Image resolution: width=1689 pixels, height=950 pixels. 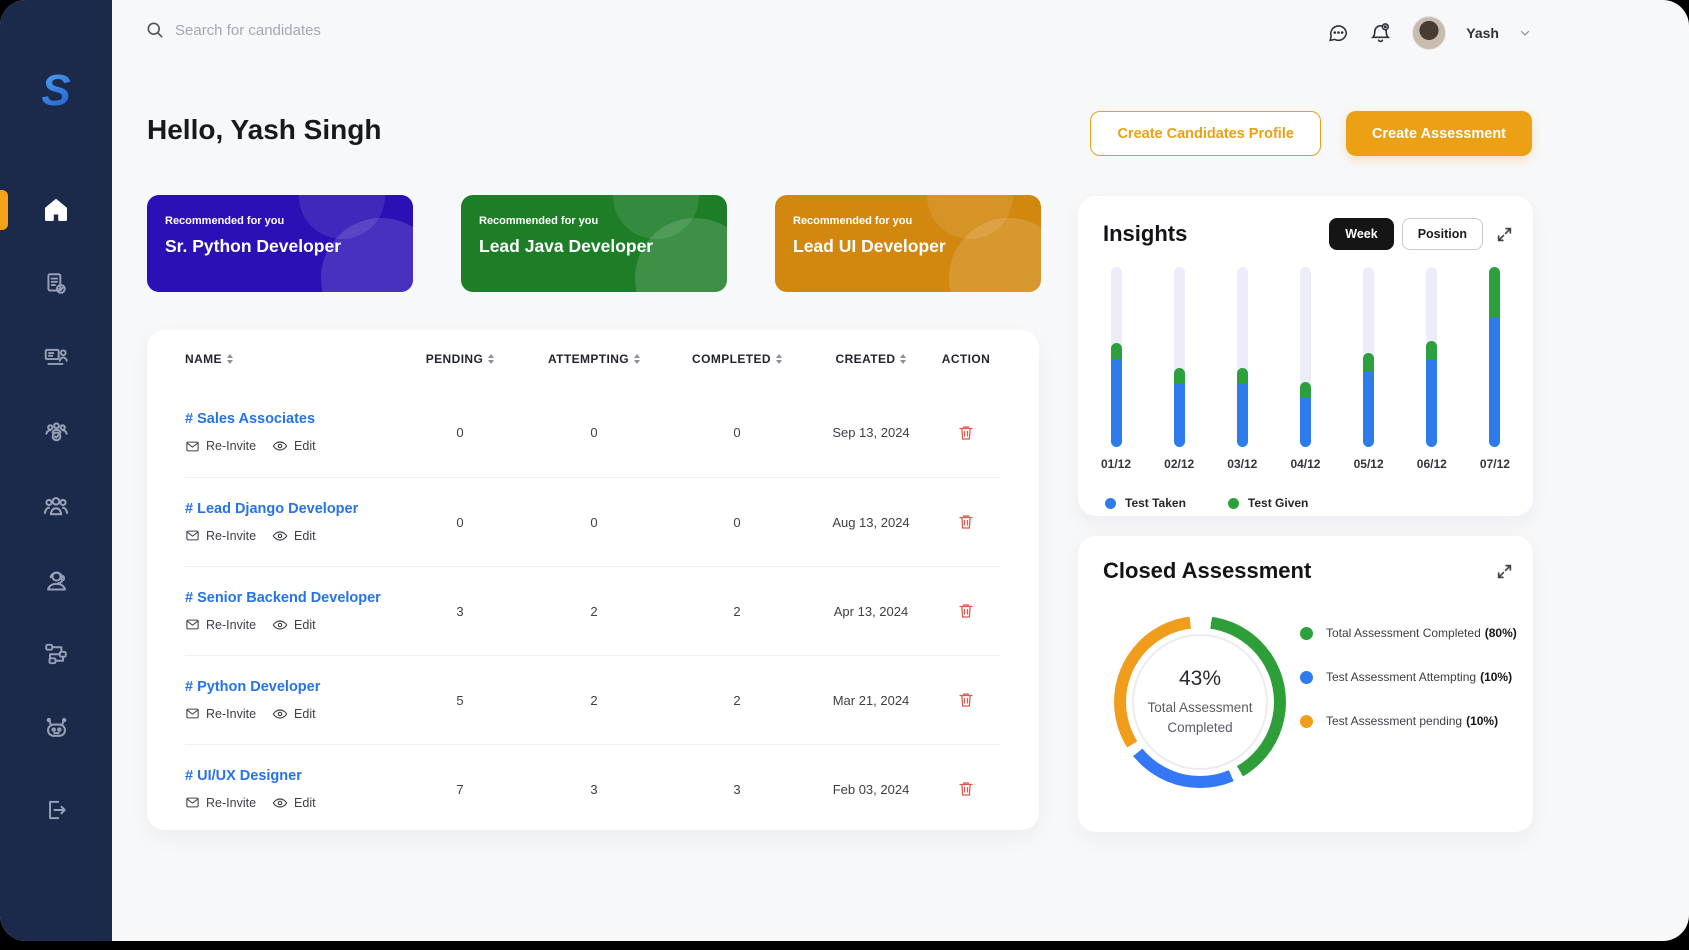 What do you see at coordinates (250, 419) in the screenshot?
I see `assessment-link: # Sales Associates` at bounding box center [250, 419].